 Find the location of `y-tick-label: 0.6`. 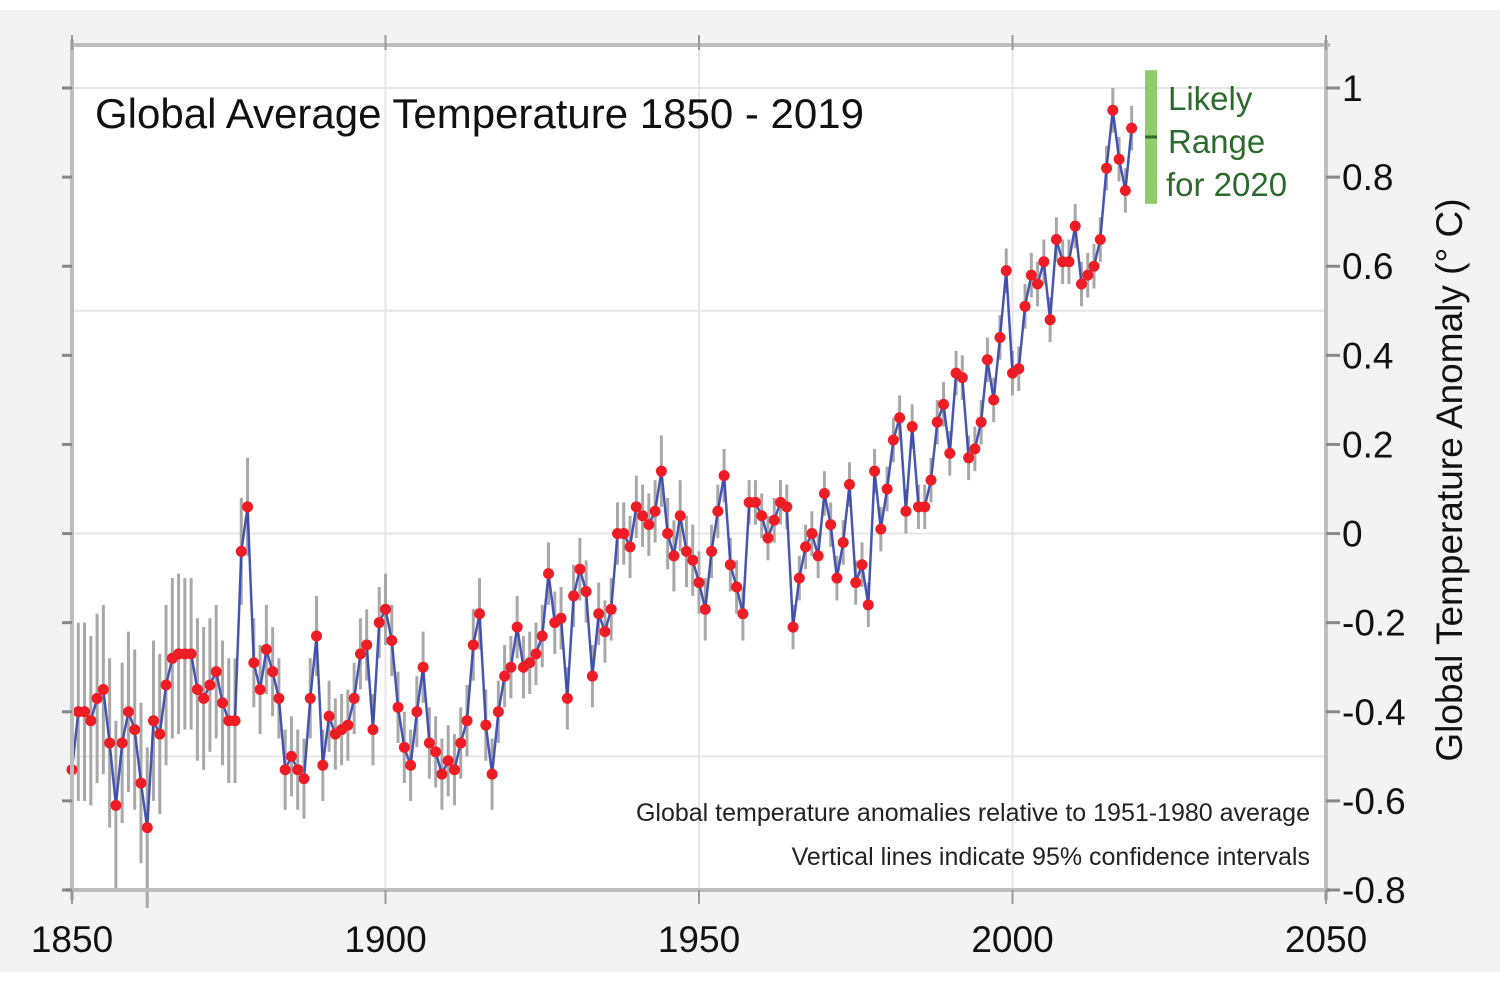

y-tick-label: 0.6 is located at coordinates (1367, 266).